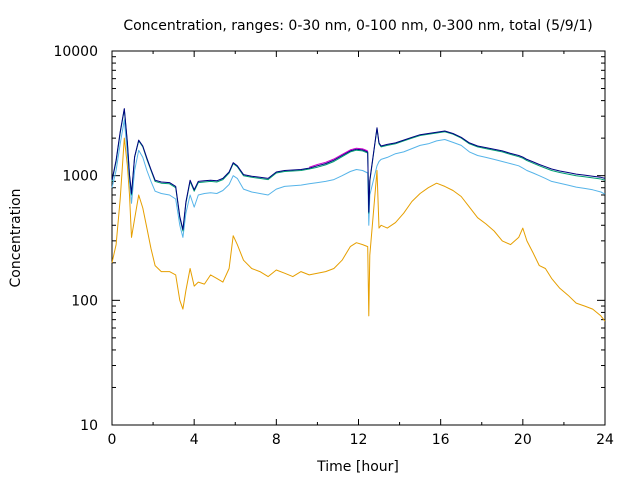 The width and height of the screenshot is (640, 480). Describe the element at coordinates (357, 467) in the screenshot. I see `x-axis-label: Time [hour]` at that location.